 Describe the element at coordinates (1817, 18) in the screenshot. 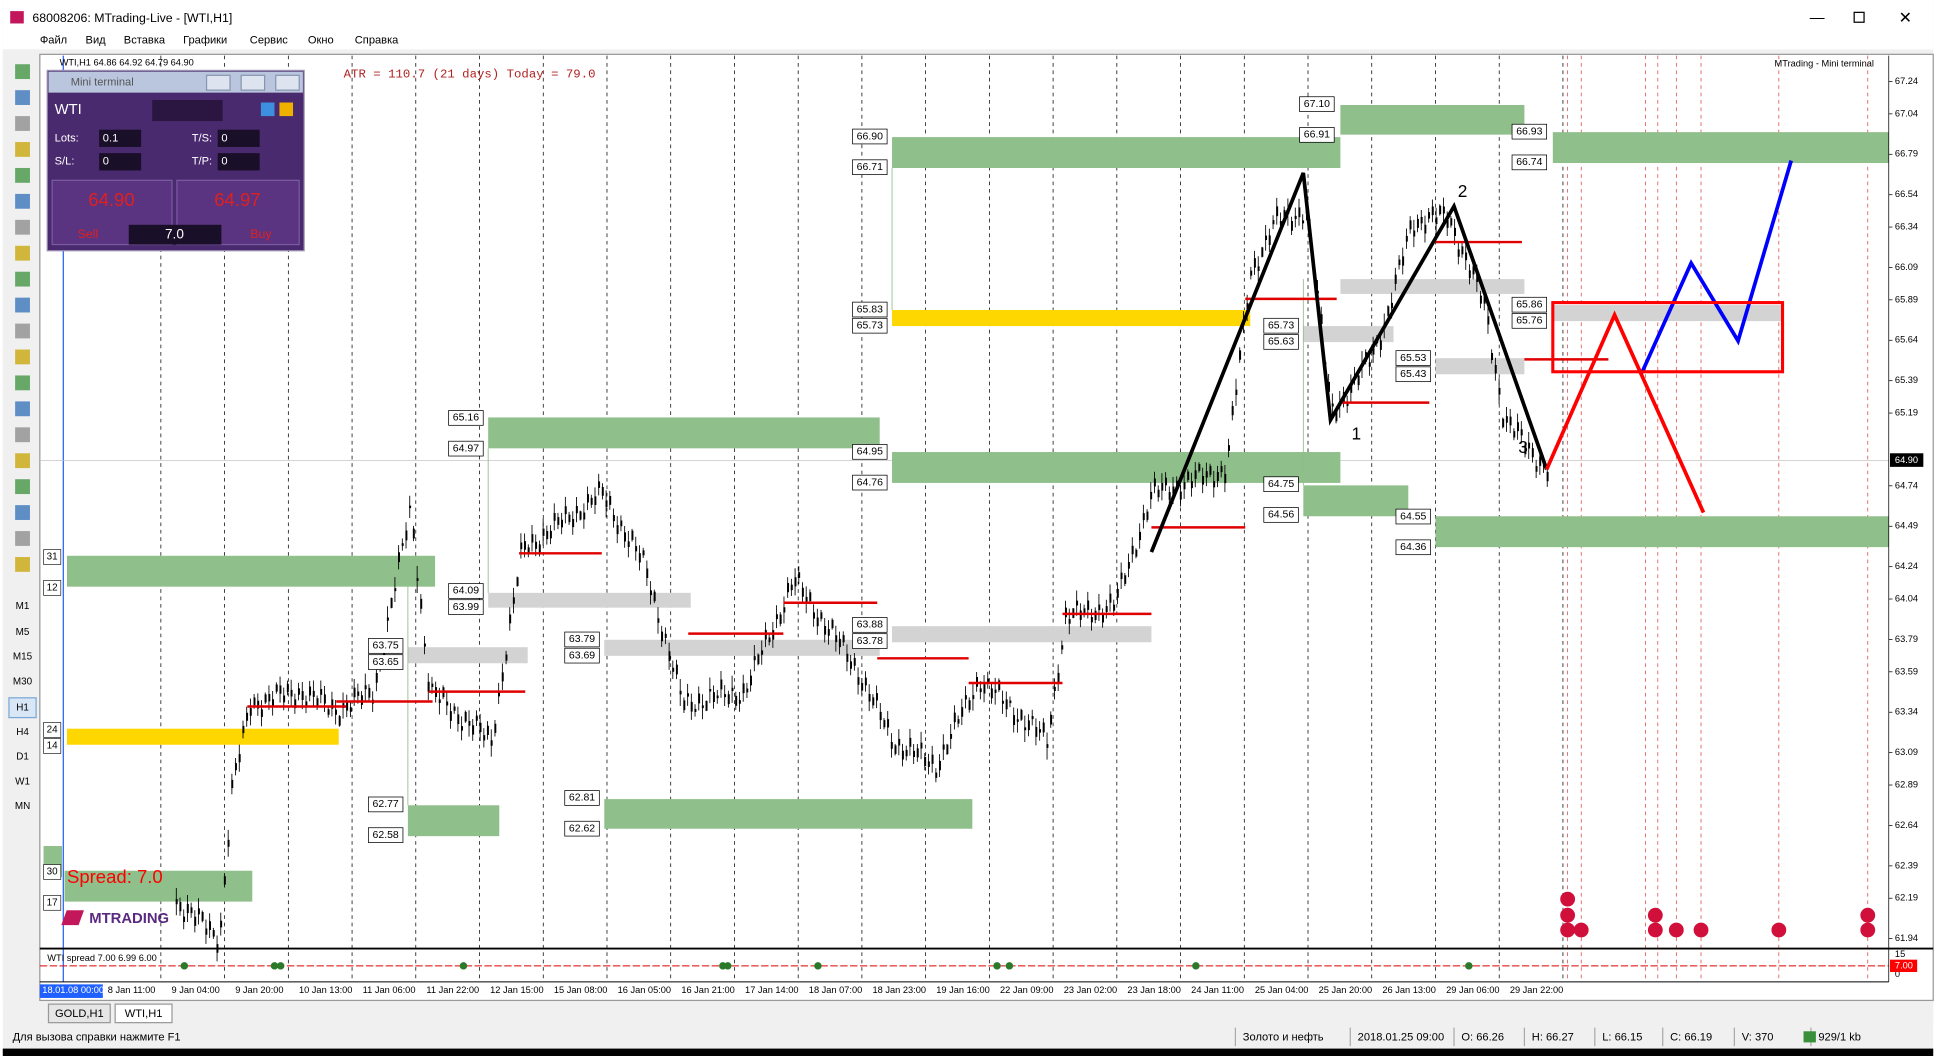

I see `minimize: —` at that location.